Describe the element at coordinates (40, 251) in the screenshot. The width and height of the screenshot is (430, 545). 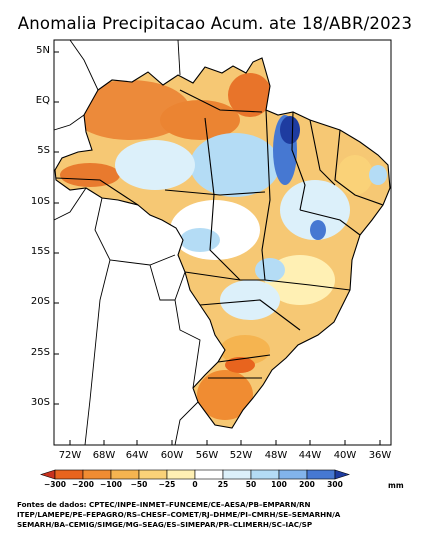
I see `lat-label: 15S` at that location.